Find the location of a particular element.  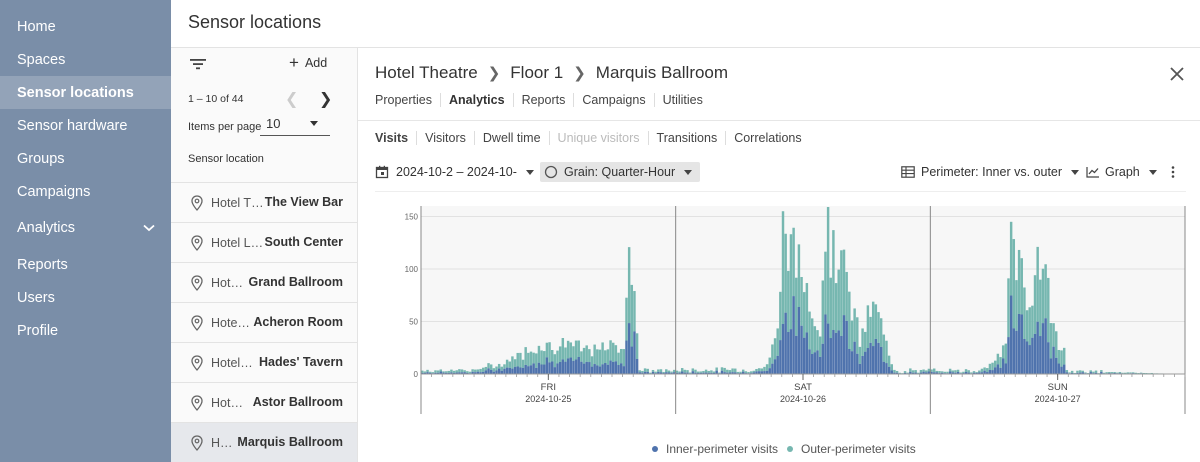

nav-analytics: Analytics is located at coordinates (85, 227).